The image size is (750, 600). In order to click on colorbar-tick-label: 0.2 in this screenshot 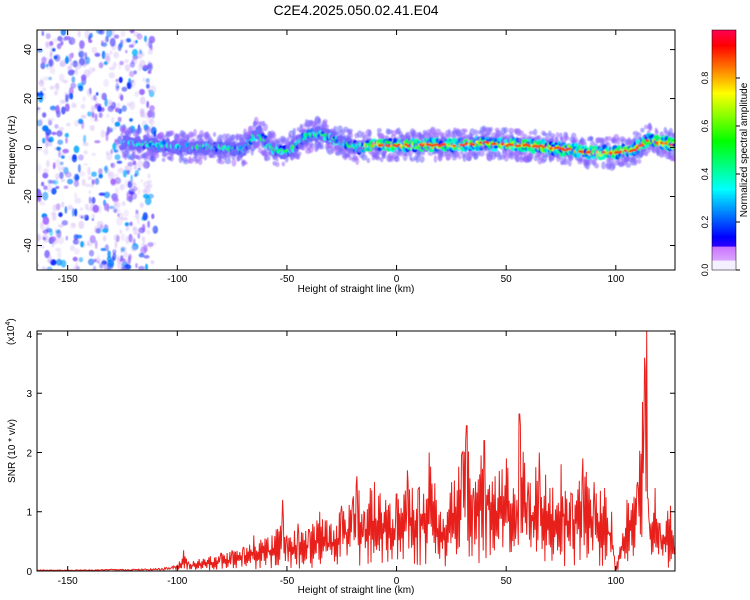, I will do `click(705, 222)`.